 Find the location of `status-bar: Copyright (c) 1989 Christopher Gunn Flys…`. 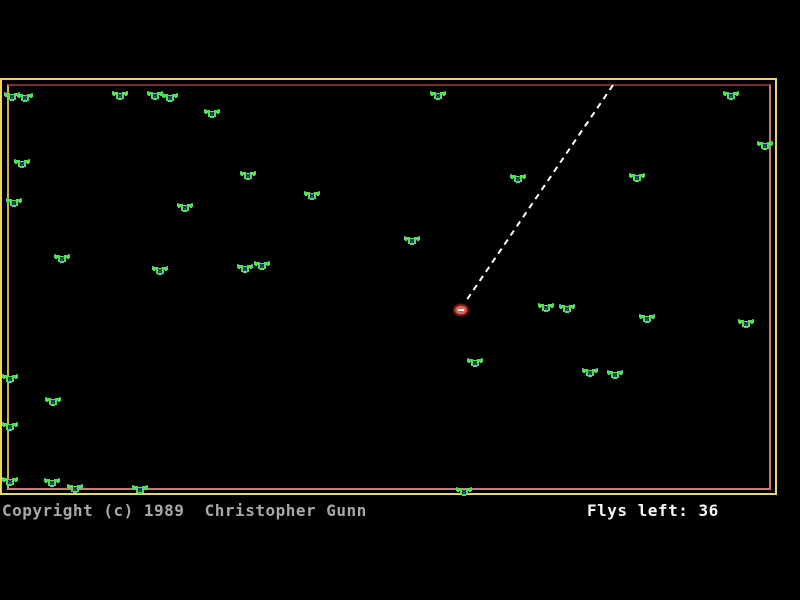

status-bar: Copyright (c) 1989 Christopher Gunn Flys… is located at coordinates (400, 511).